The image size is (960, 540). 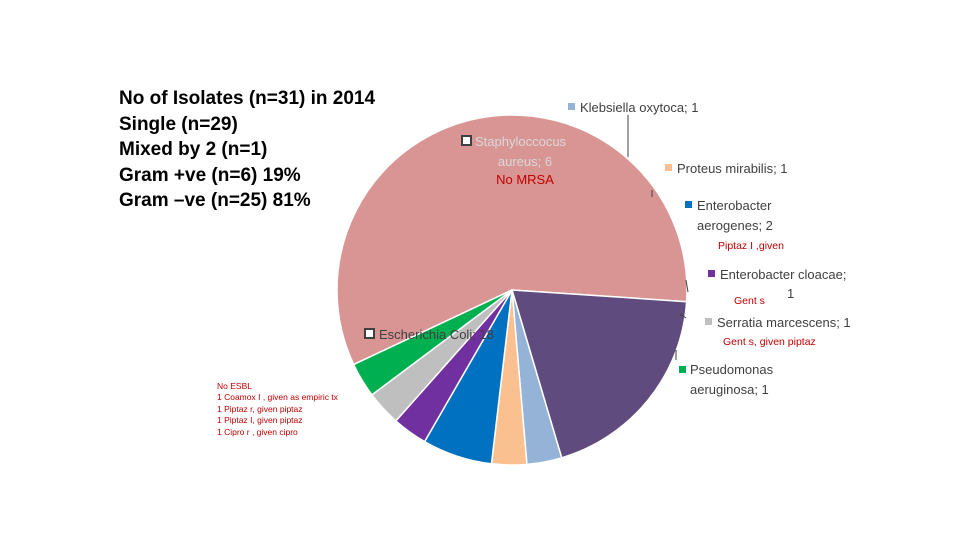 What do you see at coordinates (277, 397) in the screenshot?
I see `ecoli-note: 1 Coamox I , given as empiric tx` at bounding box center [277, 397].